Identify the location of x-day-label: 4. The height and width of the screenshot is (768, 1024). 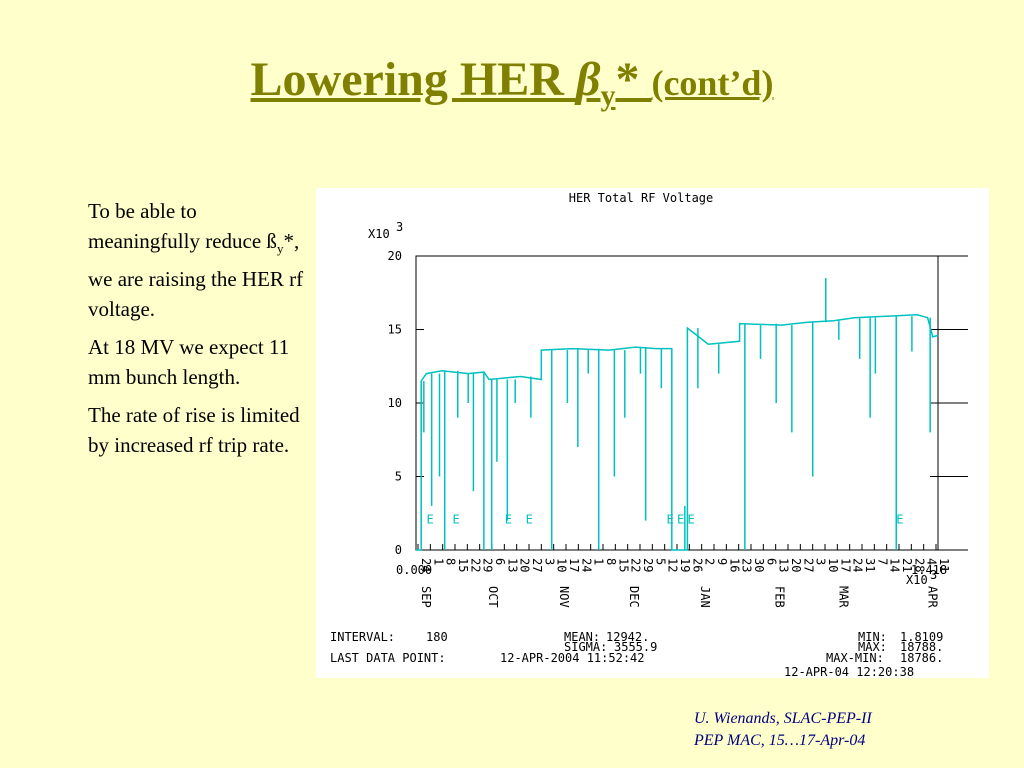
(932, 561).